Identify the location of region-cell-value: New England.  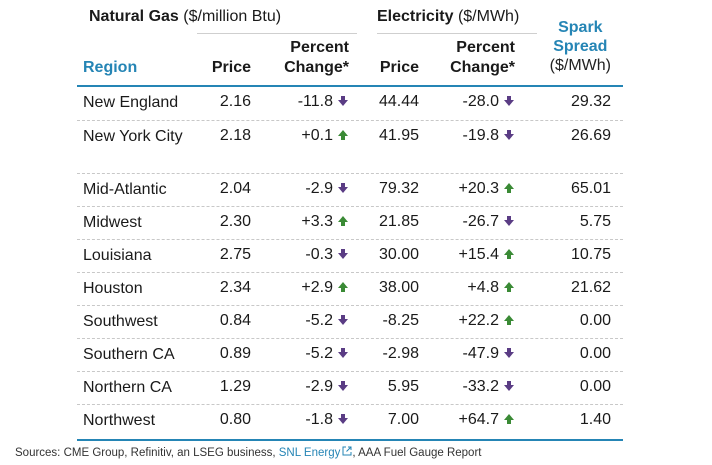
(131, 102).